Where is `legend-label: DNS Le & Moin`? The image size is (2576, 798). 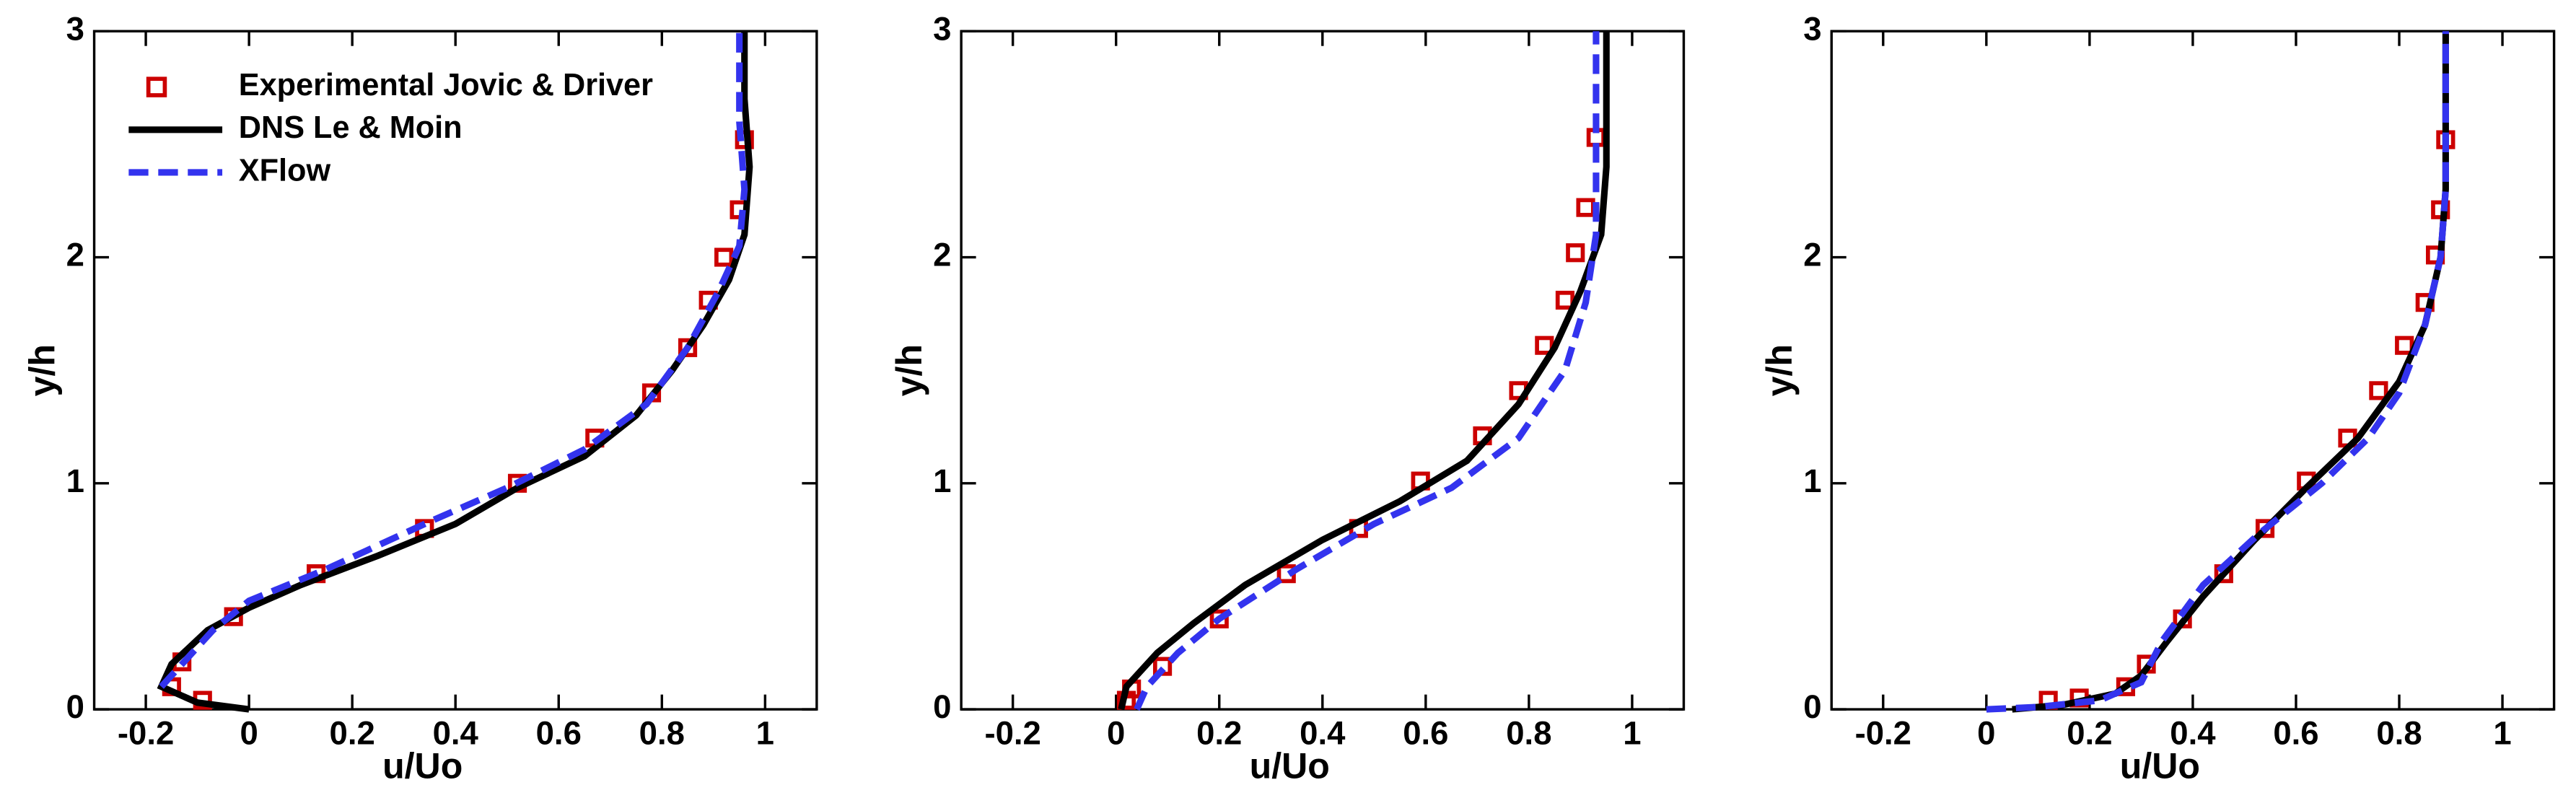 legend-label: DNS Le & Moin is located at coordinates (351, 127).